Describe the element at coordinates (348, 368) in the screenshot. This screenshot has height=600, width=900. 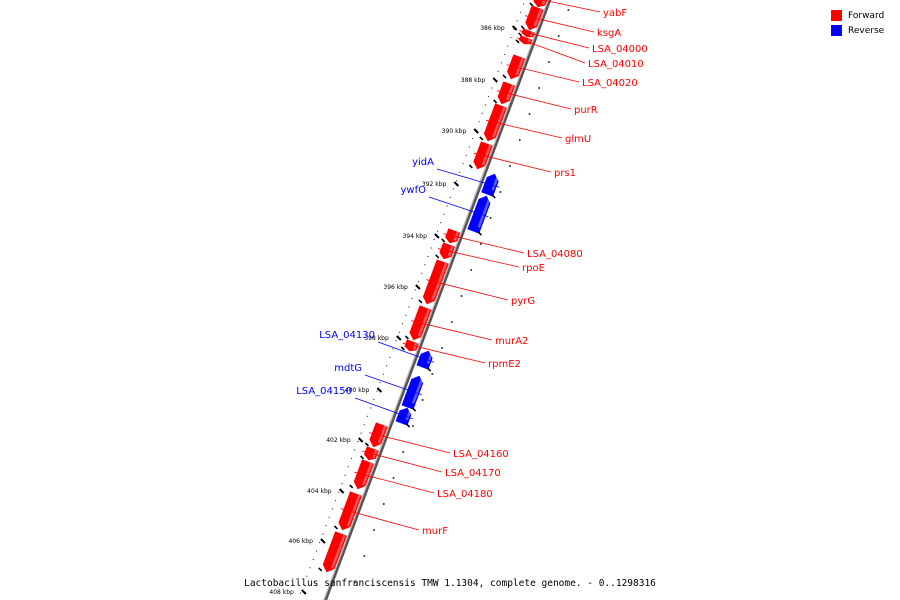
I see `gene-label: mdtG` at that location.